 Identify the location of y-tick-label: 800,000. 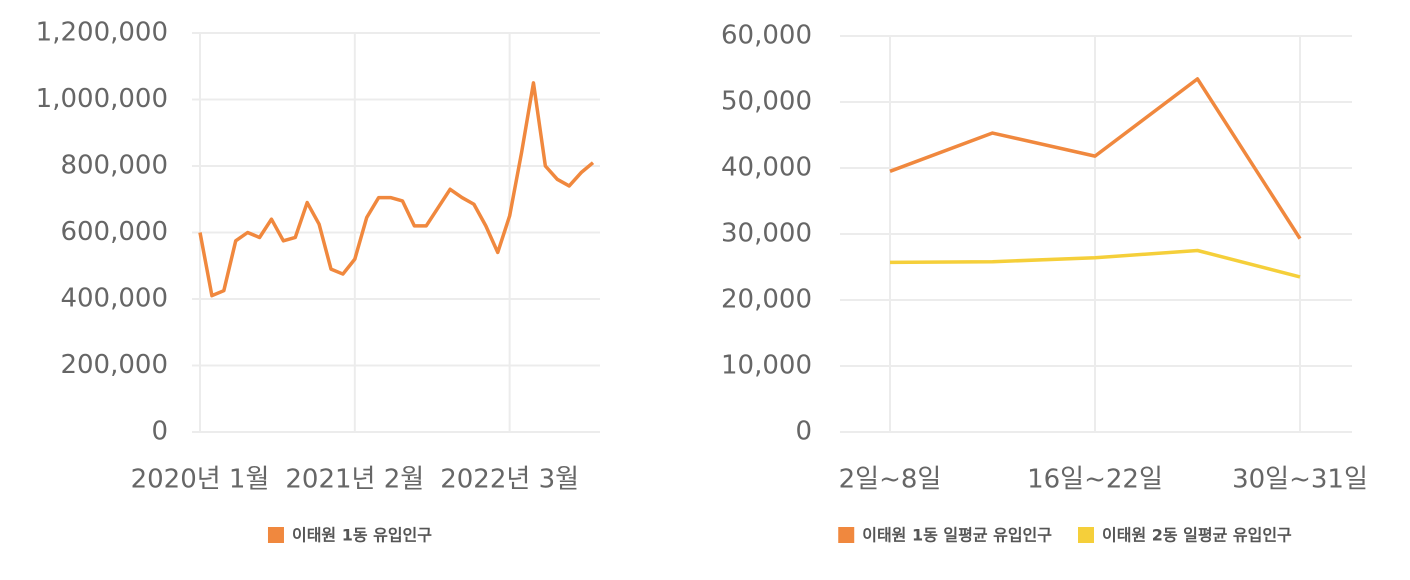
(114, 166).